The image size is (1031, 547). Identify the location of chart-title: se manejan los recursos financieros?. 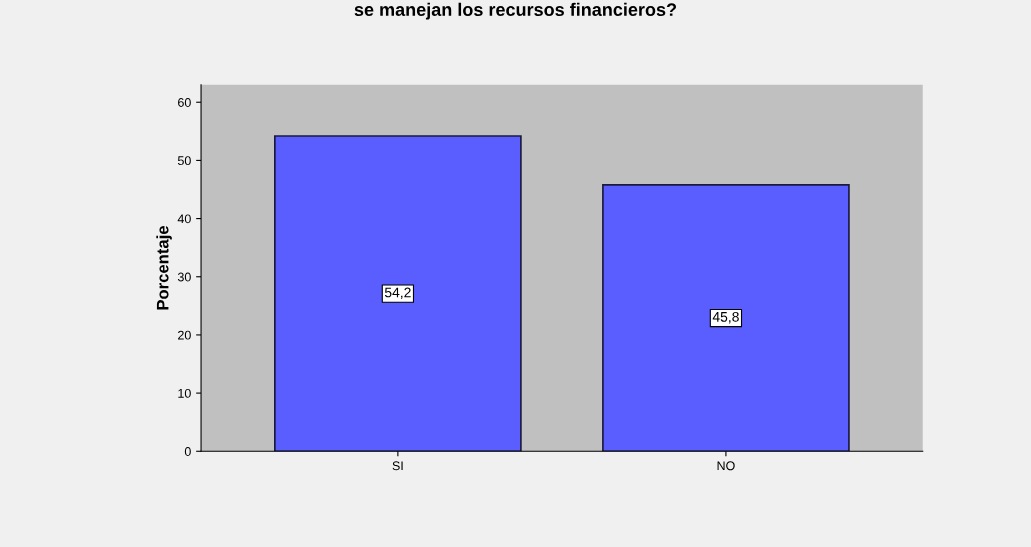
(515, 11).